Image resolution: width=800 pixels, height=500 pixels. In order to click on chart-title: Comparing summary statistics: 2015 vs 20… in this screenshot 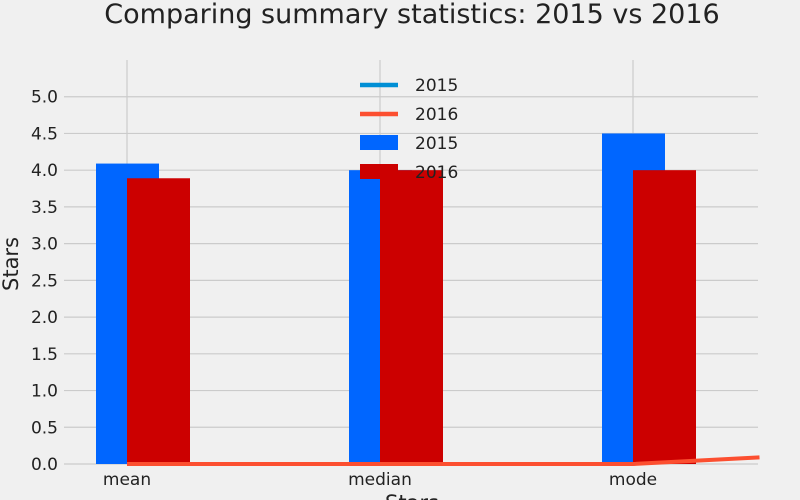, I will do `click(411, 15)`.